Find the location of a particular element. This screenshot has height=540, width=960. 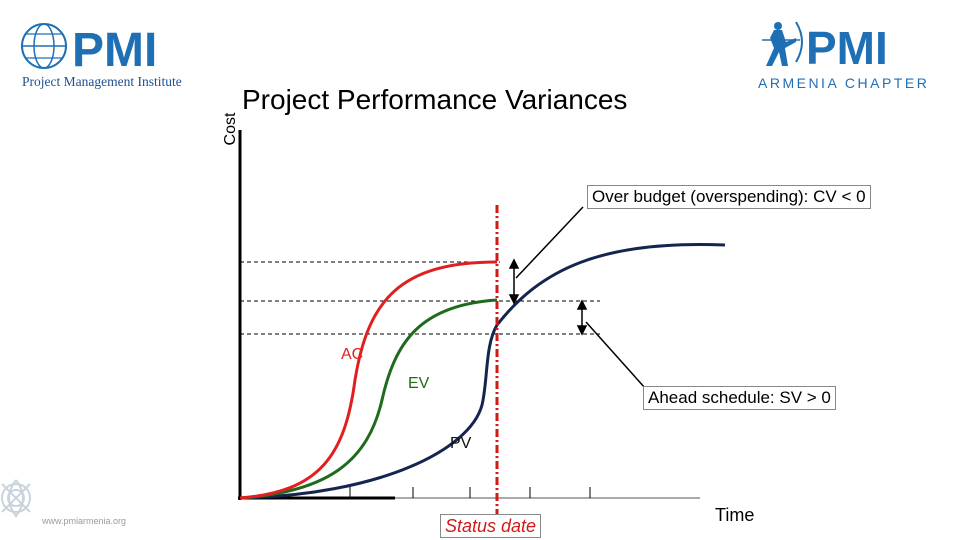

archer-icon is located at coordinates (782, 43).